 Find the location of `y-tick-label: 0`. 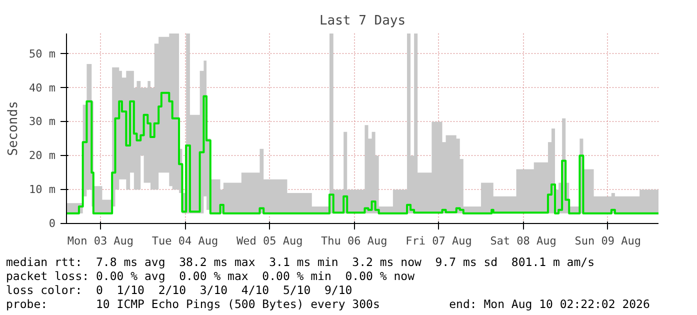

y-tick-label: 0 is located at coordinates (52, 223).